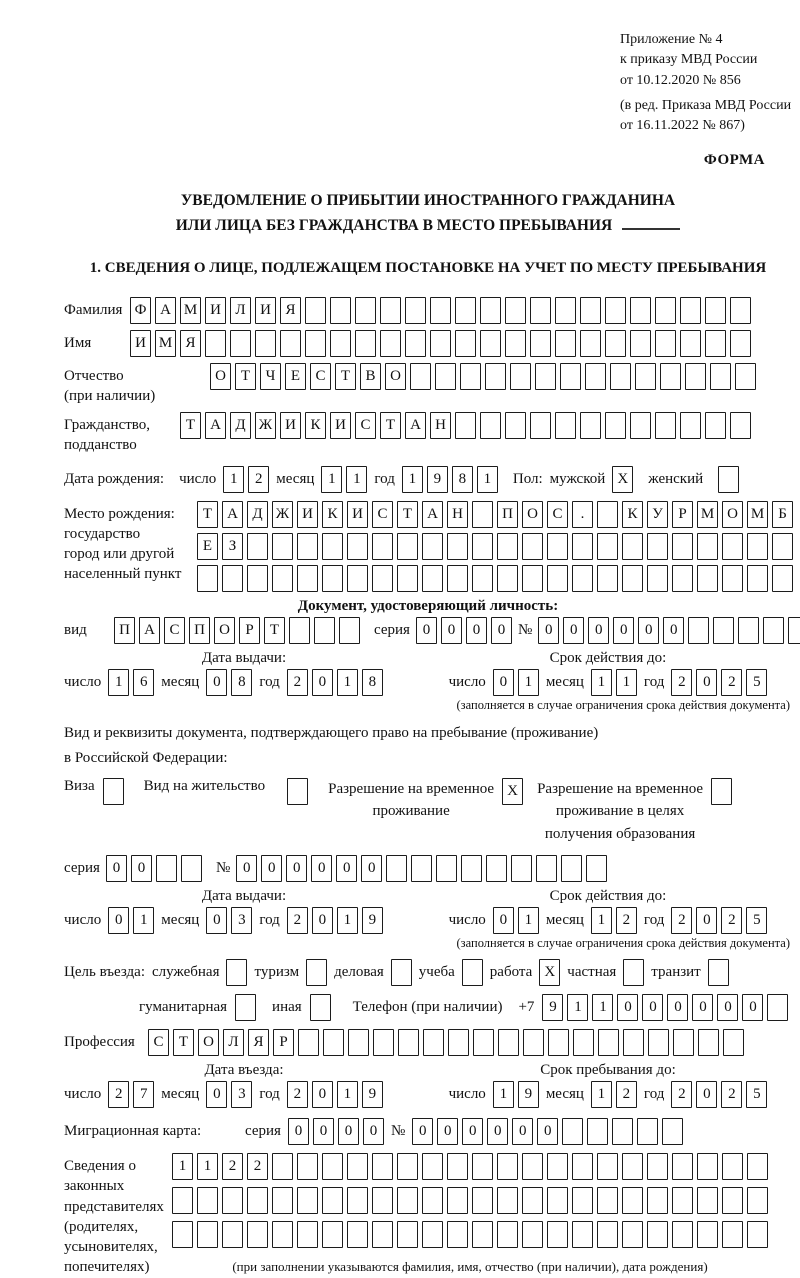  What do you see at coordinates (347, 921) in the screenshot?
I see `residence-issue-year-cell: 1` at bounding box center [347, 921].